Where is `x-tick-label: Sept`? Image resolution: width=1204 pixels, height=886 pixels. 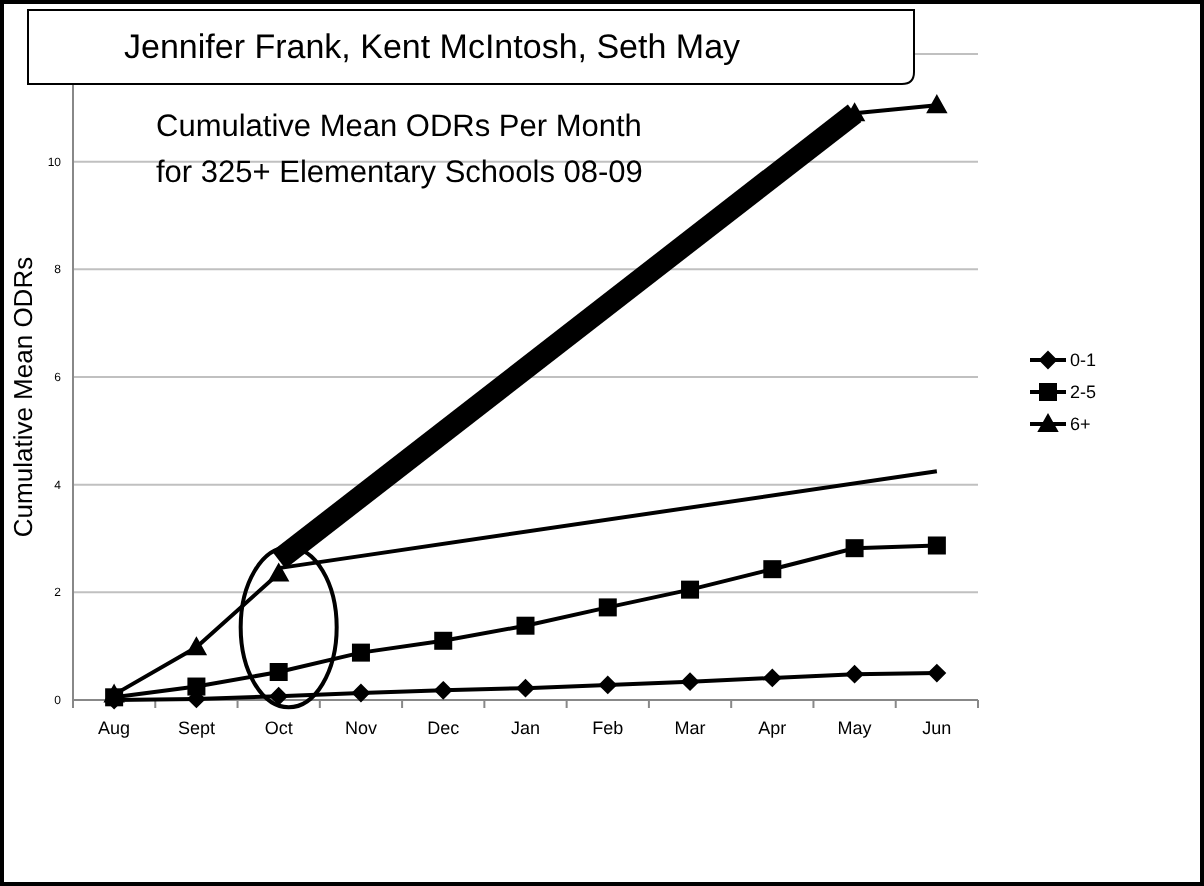 x-tick-label: Sept is located at coordinates (196, 728).